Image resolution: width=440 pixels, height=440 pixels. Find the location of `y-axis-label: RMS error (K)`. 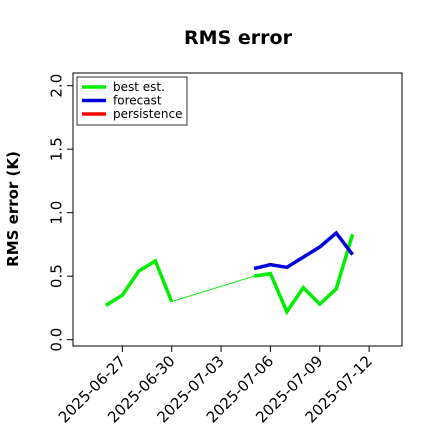

y-axis-label: RMS error (K) is located at coordinates (13, 209).